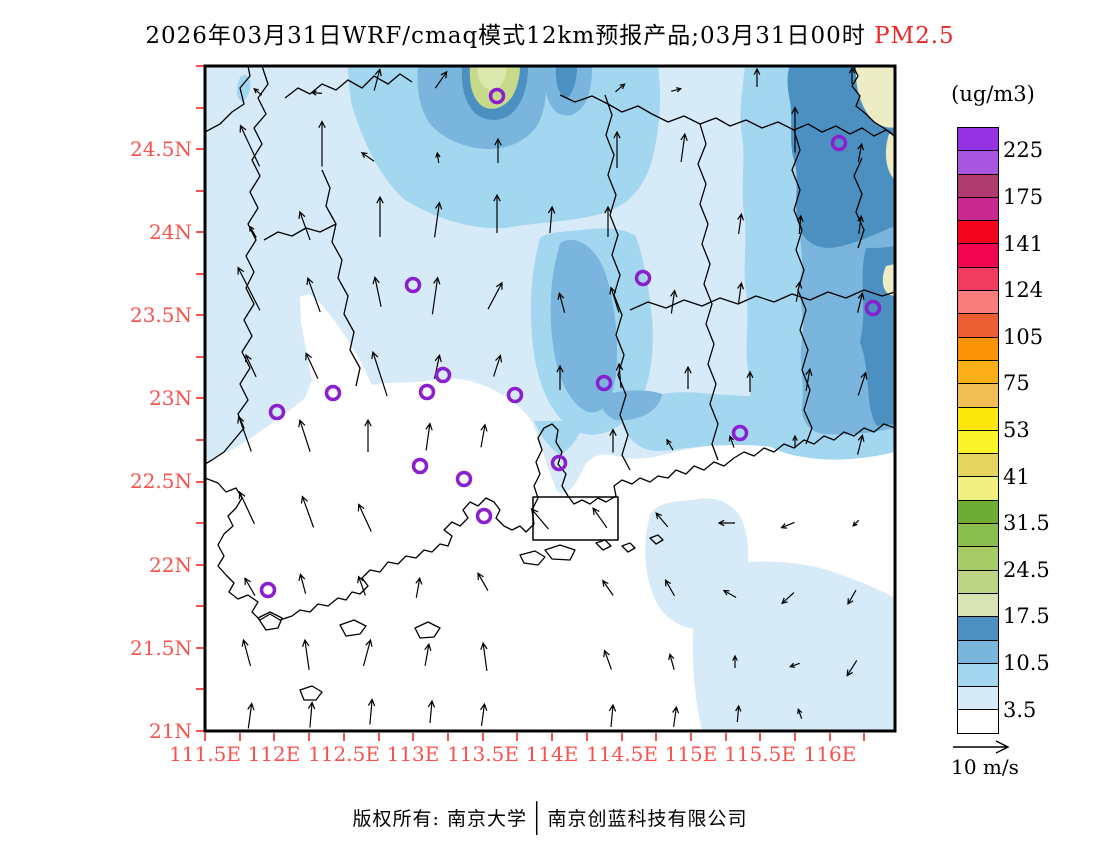  Describe the element at coordinates (550, 522) in the screenshot. I see `coastline-main` at that location.